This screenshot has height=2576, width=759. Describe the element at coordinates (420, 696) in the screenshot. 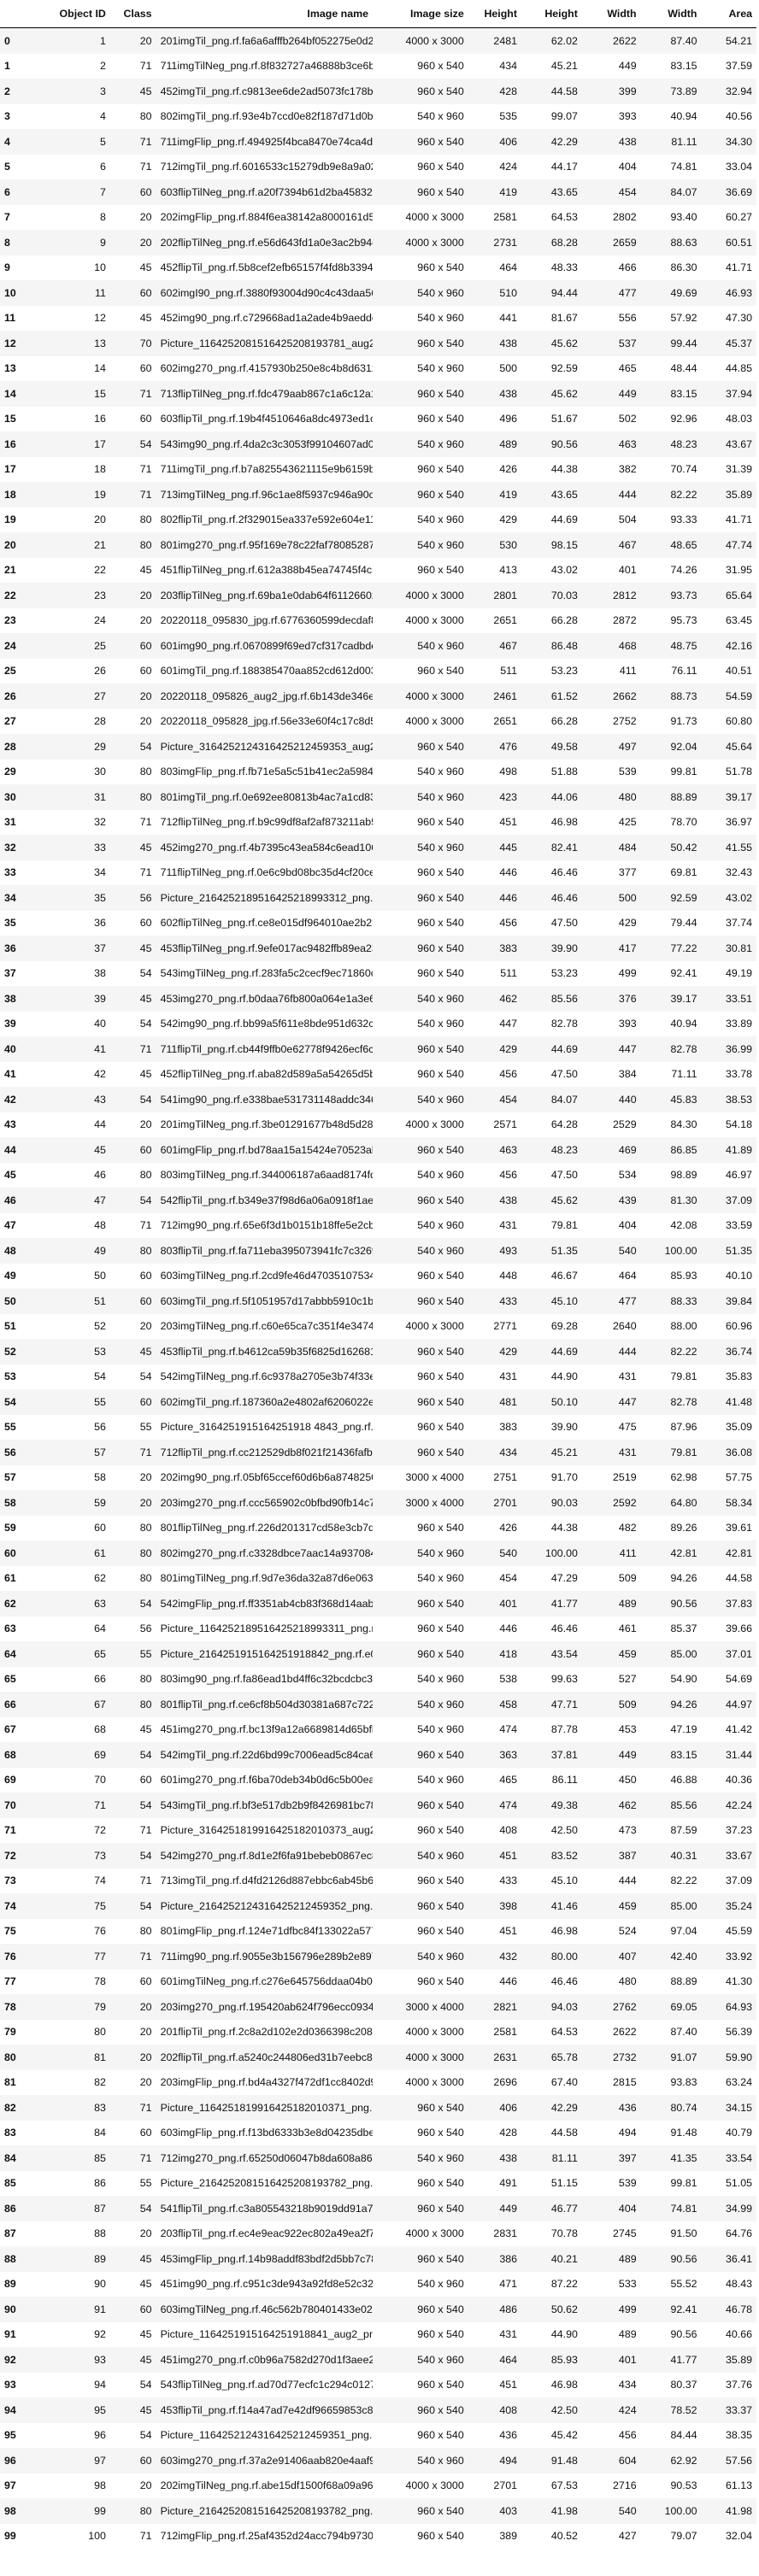

I see `image-size-cell: 4000 x 3000` at that location.